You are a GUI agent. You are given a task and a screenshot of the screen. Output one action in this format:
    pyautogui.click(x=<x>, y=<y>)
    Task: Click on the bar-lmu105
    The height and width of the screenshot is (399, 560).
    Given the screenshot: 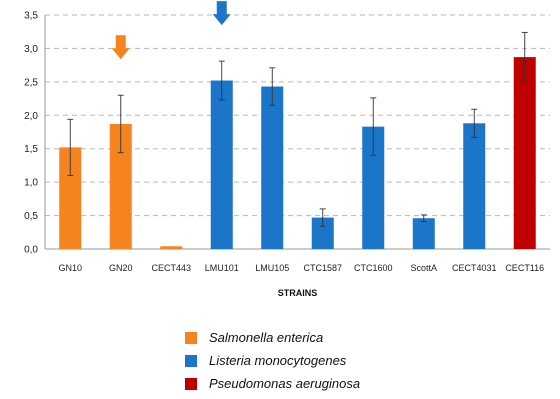 What is the action you would take?
    pyautogui.click(x=272, y=167)
    